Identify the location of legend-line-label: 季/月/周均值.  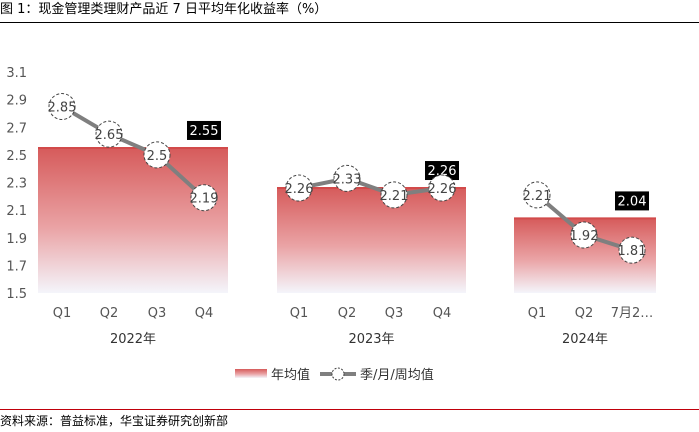
(397, 375).